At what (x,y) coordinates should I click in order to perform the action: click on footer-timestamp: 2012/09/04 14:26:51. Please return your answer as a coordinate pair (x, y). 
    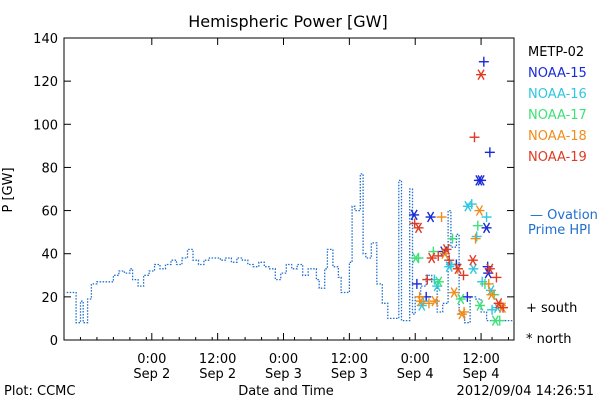
    Looking at the image, I should click on (525, 391).